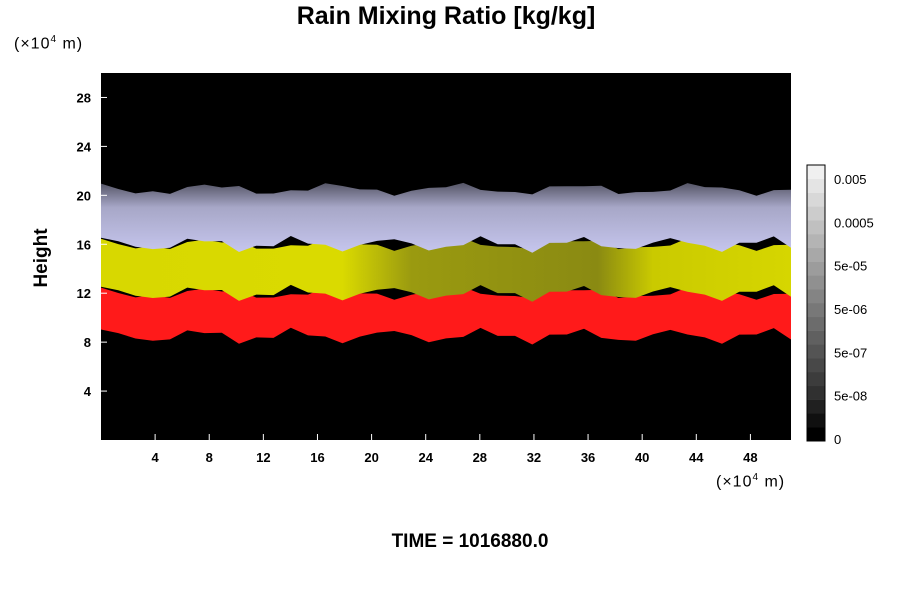 The image size is (900, 600). What do you see at coordinates (84, 97) in the screenshot?
I see `y-tick-label: 28` at bounding box center [84, 97].